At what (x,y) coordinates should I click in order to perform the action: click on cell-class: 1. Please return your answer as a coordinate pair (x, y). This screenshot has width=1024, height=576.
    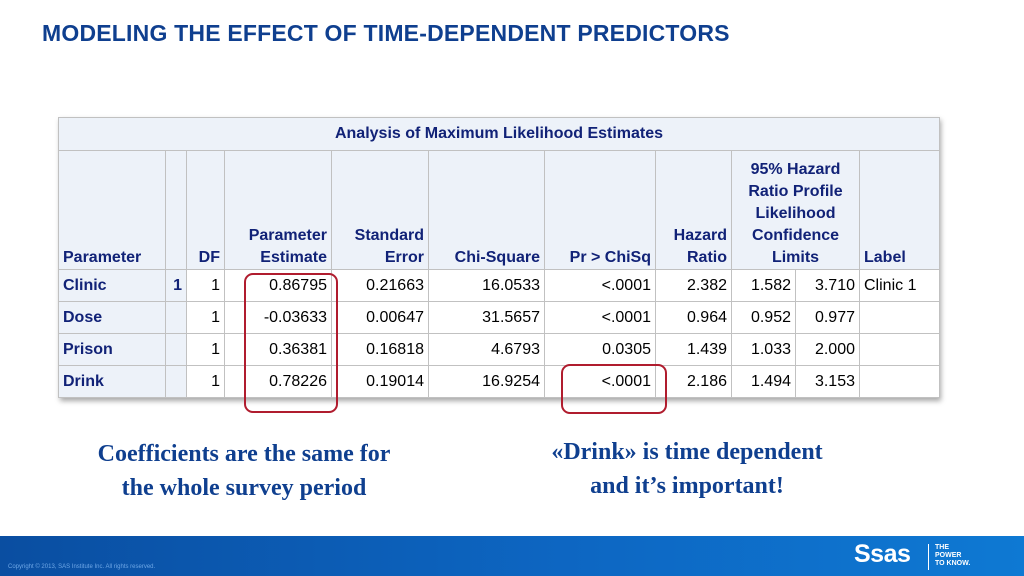
    Looking at the image, I should click on (176, 285).